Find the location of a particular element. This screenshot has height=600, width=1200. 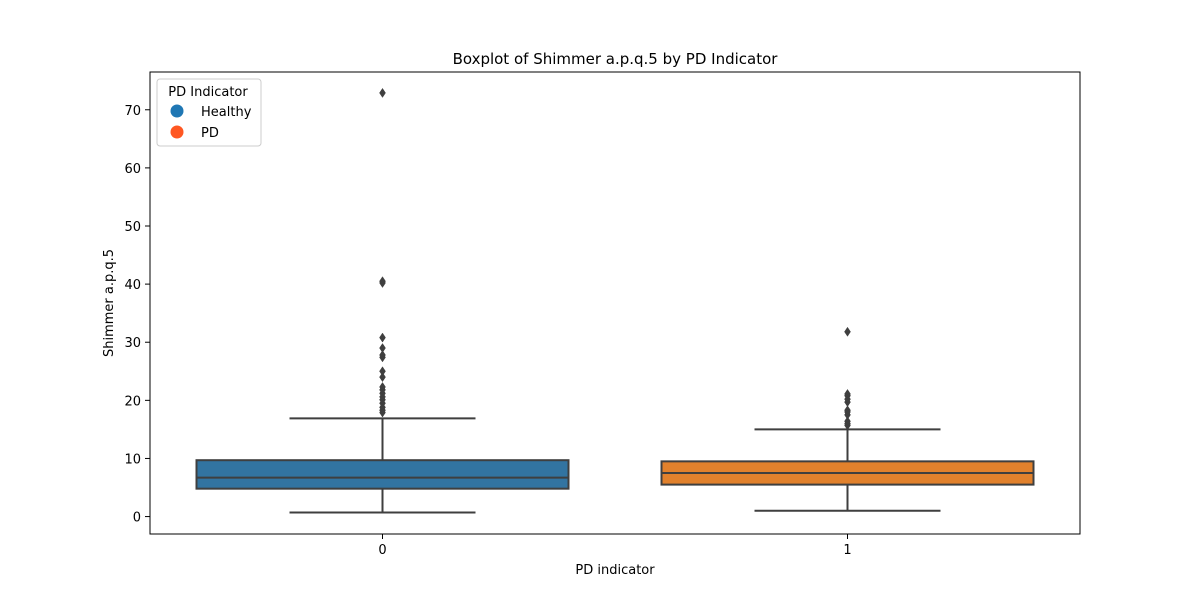

x-tick-label: 0 is located at coordinates (382, 550).